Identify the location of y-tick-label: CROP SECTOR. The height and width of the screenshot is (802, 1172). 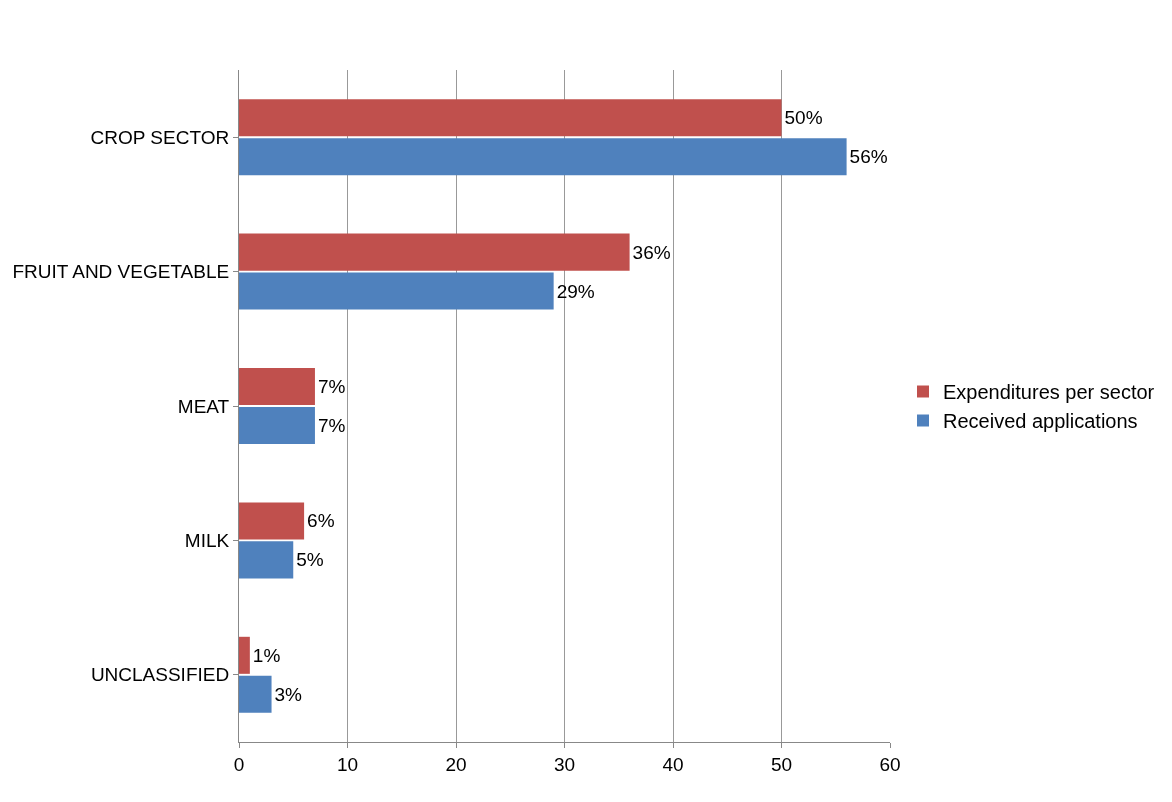
(160, 137).